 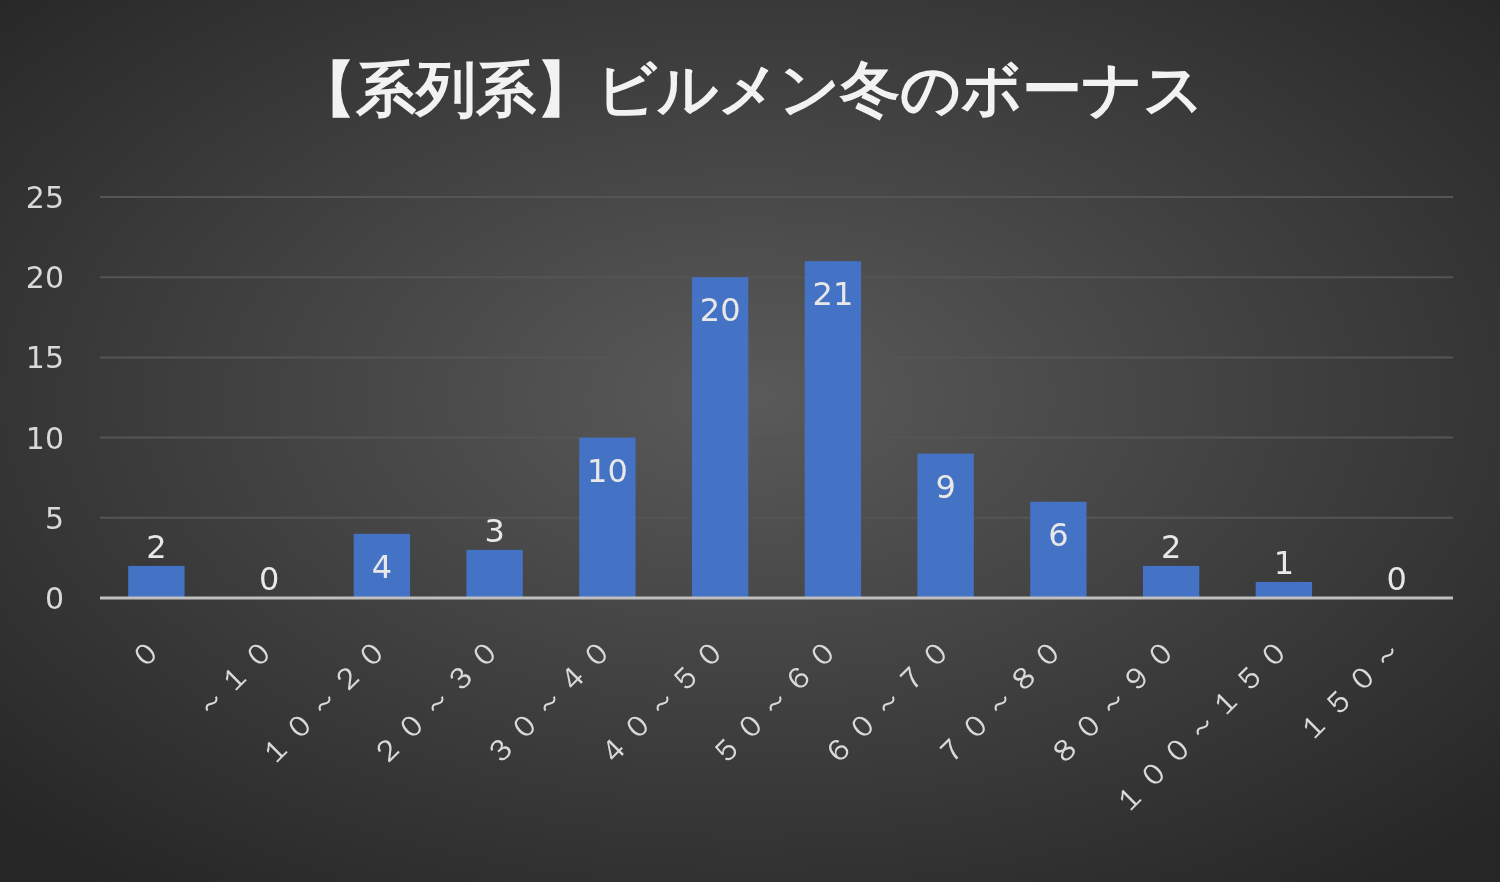 What do you see at coordinates (54, 518) in the screenshot?
I see `y-tick-label: 5` at bounding box center [54, 518].